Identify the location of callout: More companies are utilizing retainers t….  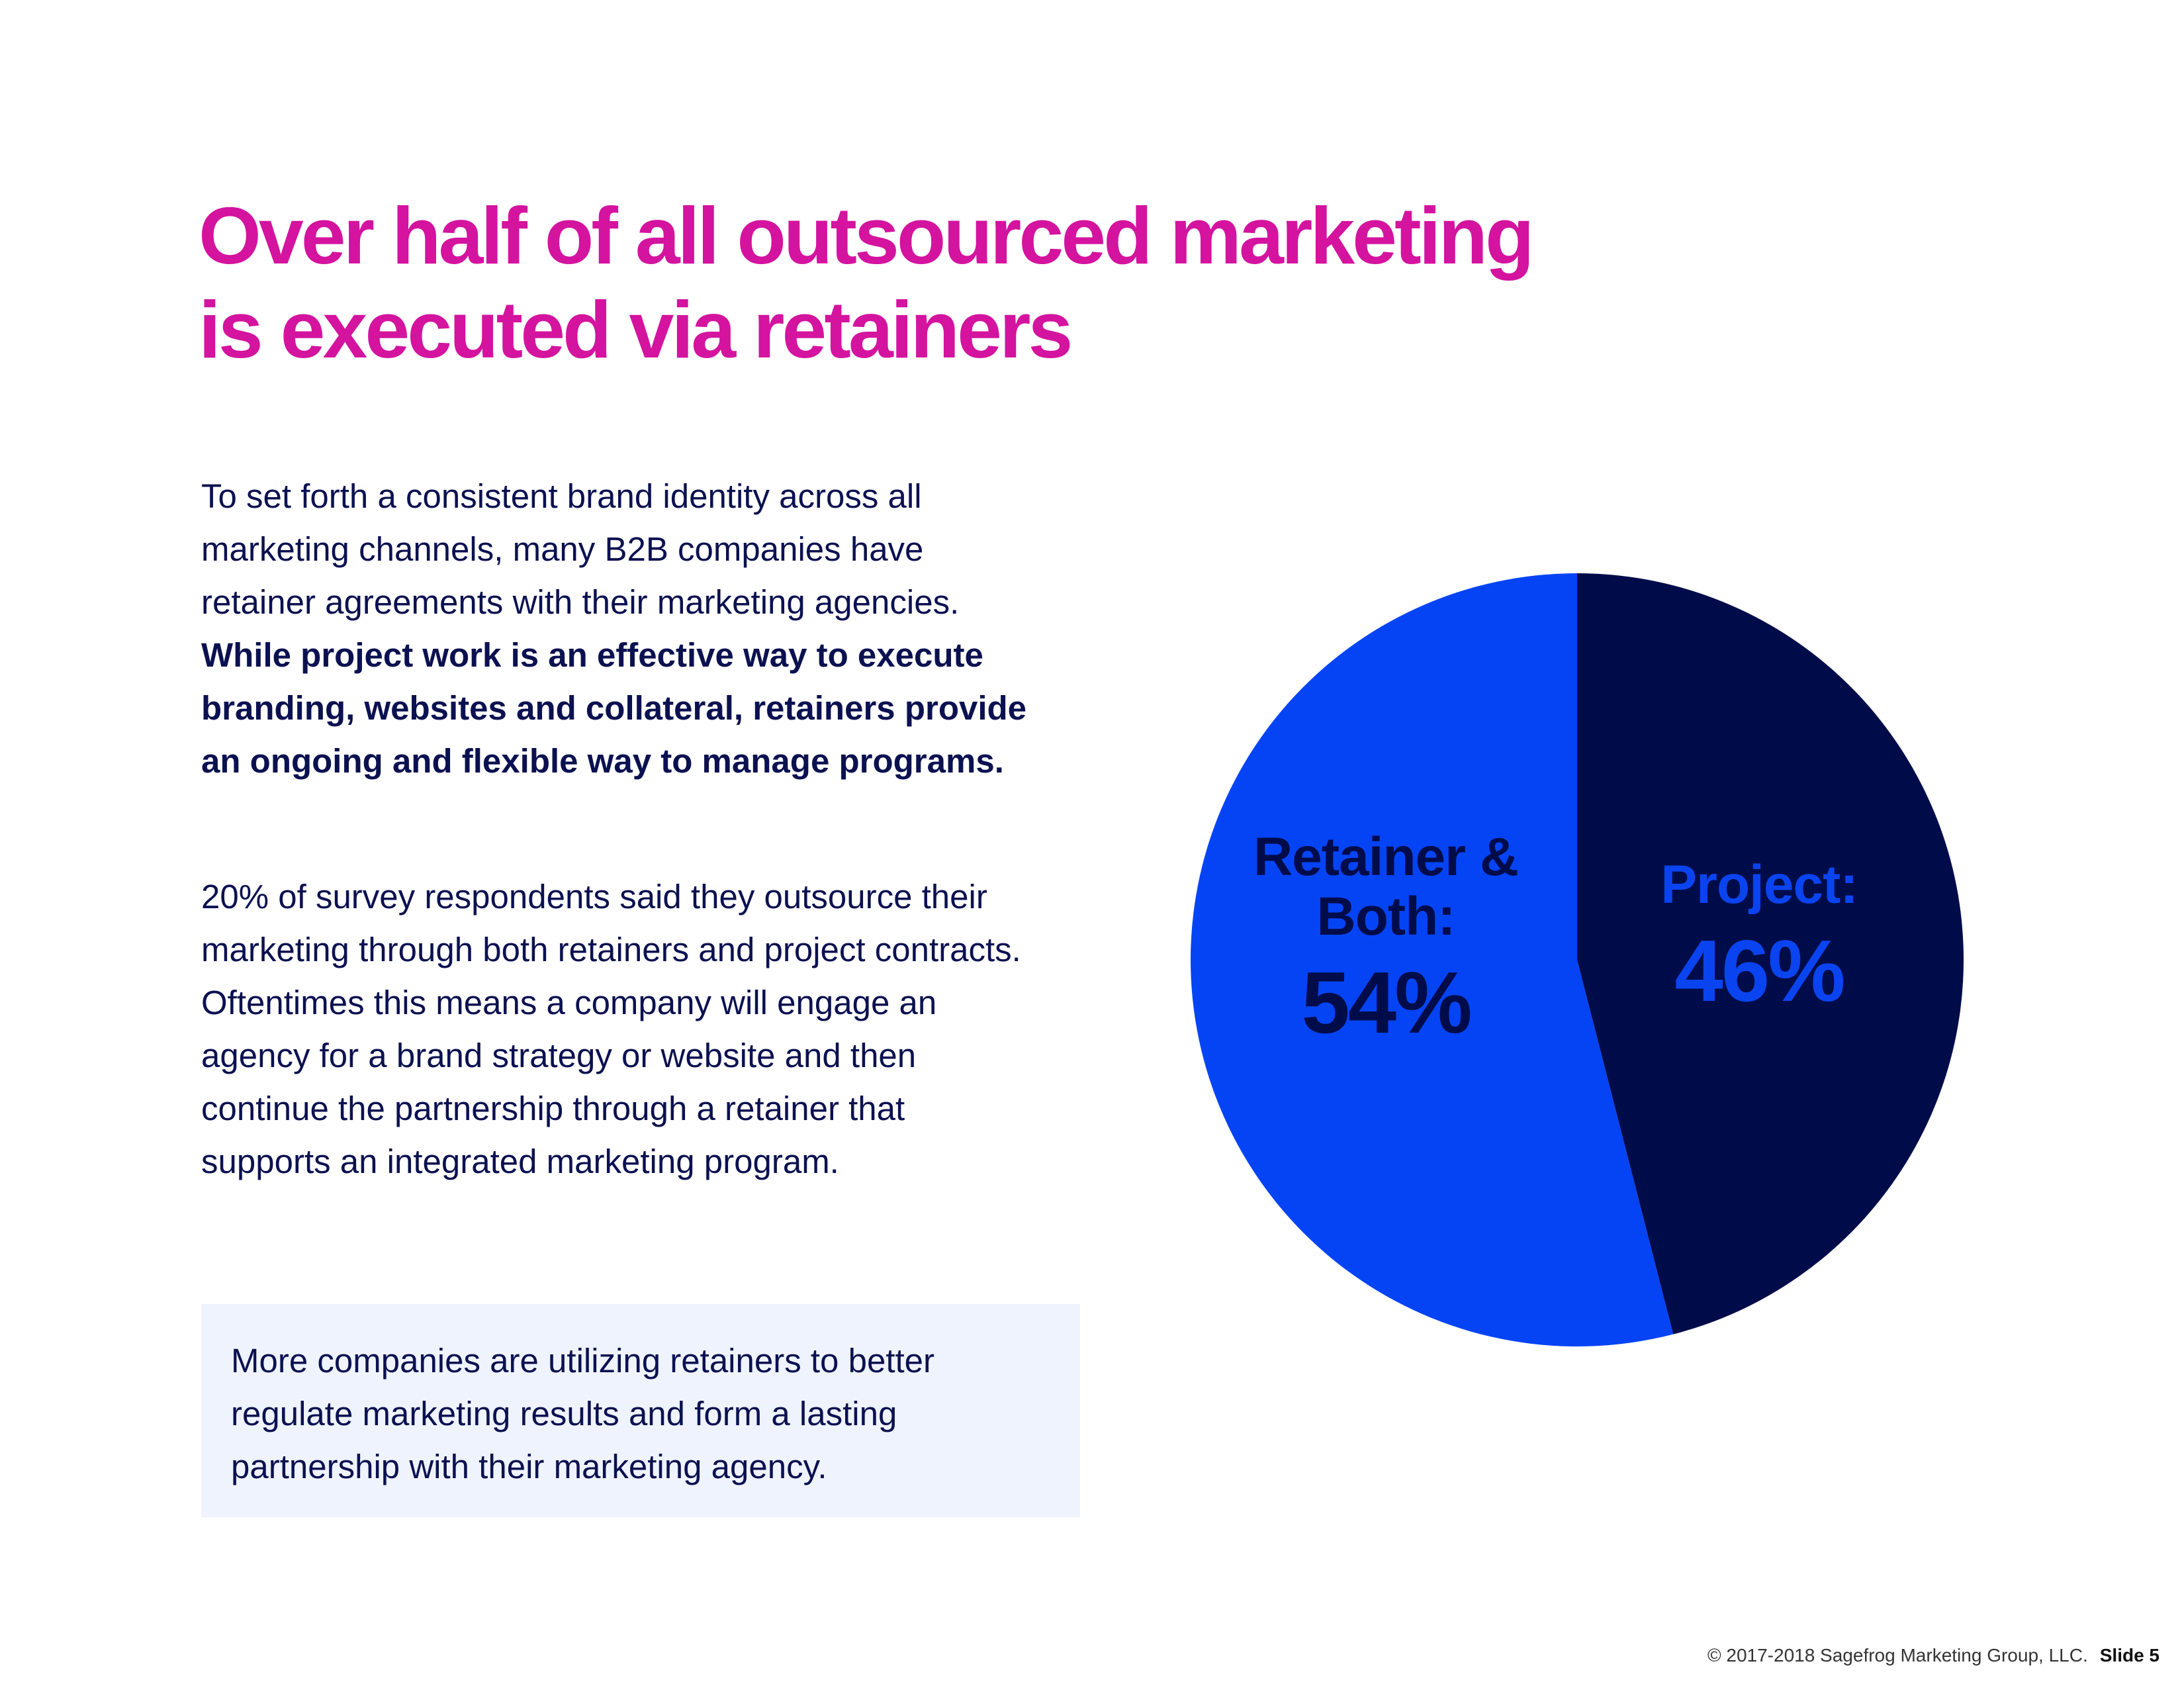
(640, 1410).